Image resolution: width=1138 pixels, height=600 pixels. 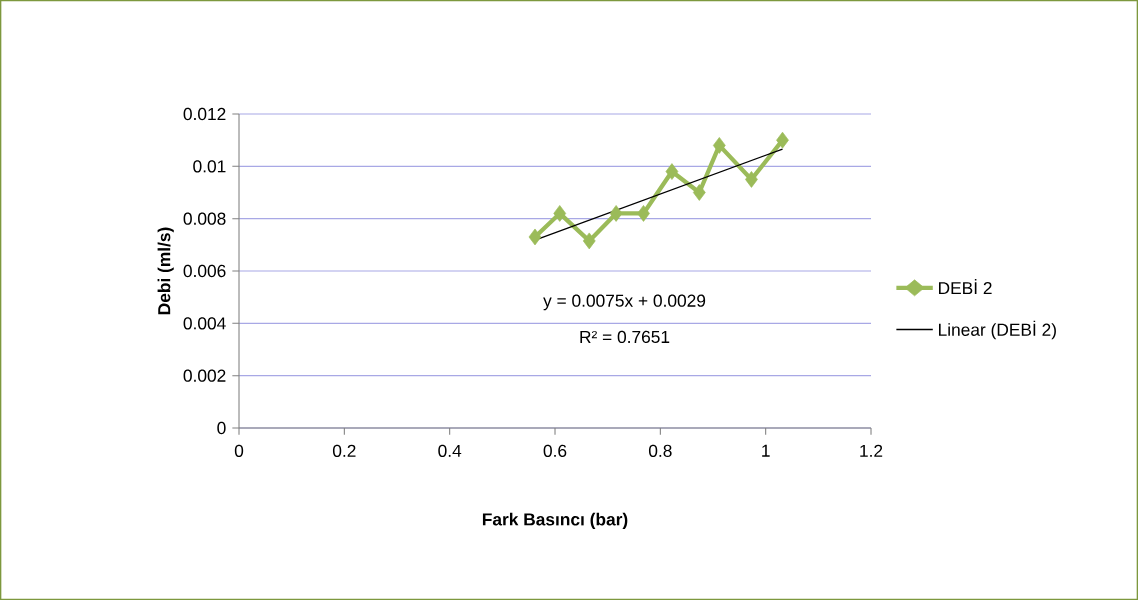 I want to click on x-tick-label: 0.4, so click(x=450, y=450).